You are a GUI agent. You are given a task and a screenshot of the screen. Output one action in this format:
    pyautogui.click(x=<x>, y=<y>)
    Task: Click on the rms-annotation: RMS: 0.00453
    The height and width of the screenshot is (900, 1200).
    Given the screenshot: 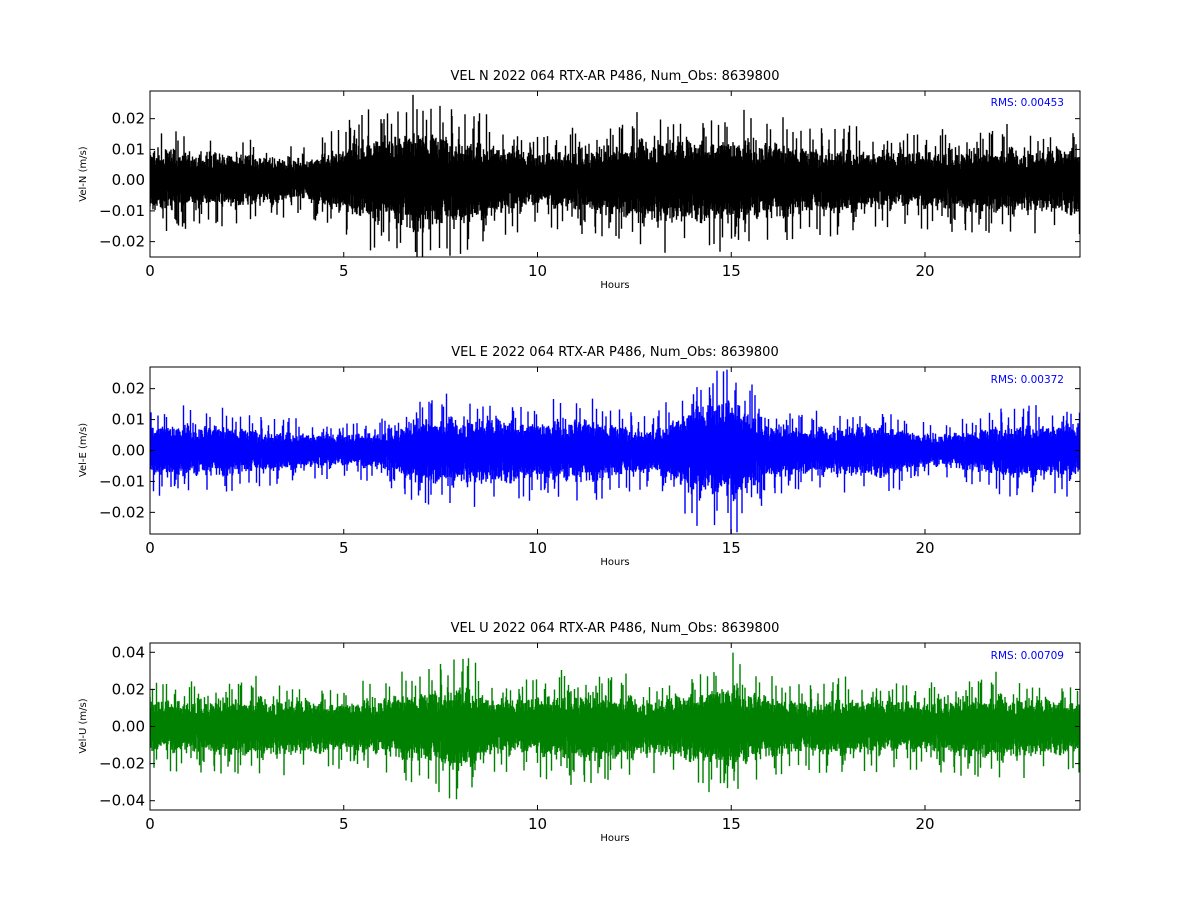 What is the action you would take?
    pyautogui.click(x=1027, y=103)
    